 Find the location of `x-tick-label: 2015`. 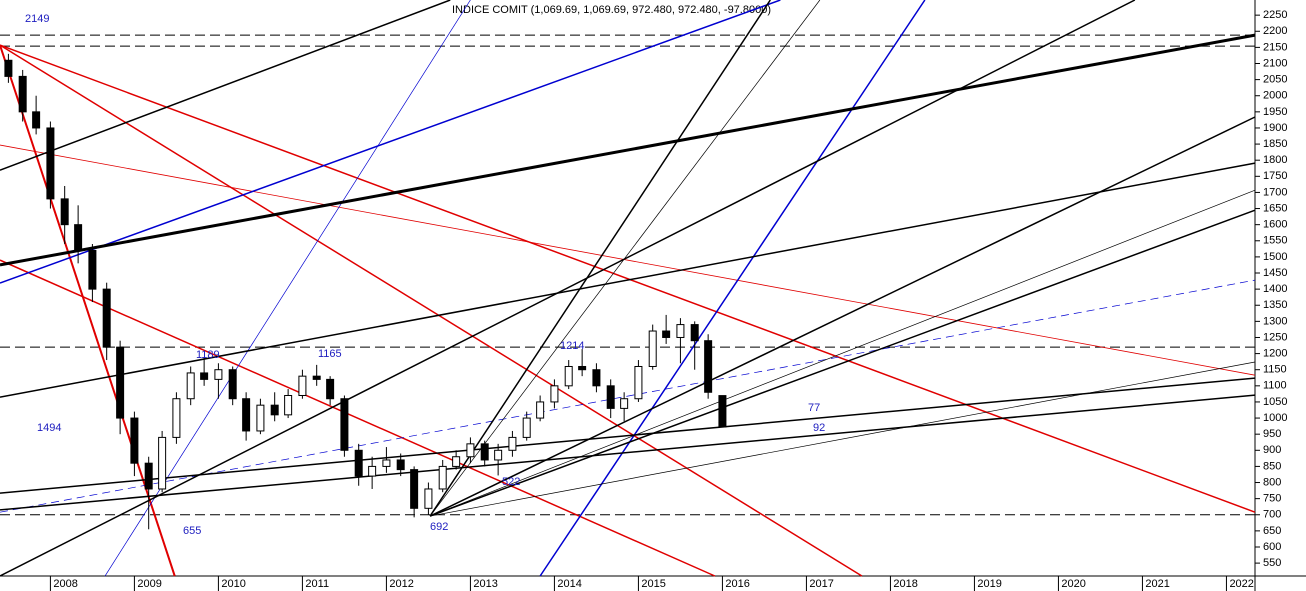

x-tick-label: 2015 is located at coordinates (653, 584).